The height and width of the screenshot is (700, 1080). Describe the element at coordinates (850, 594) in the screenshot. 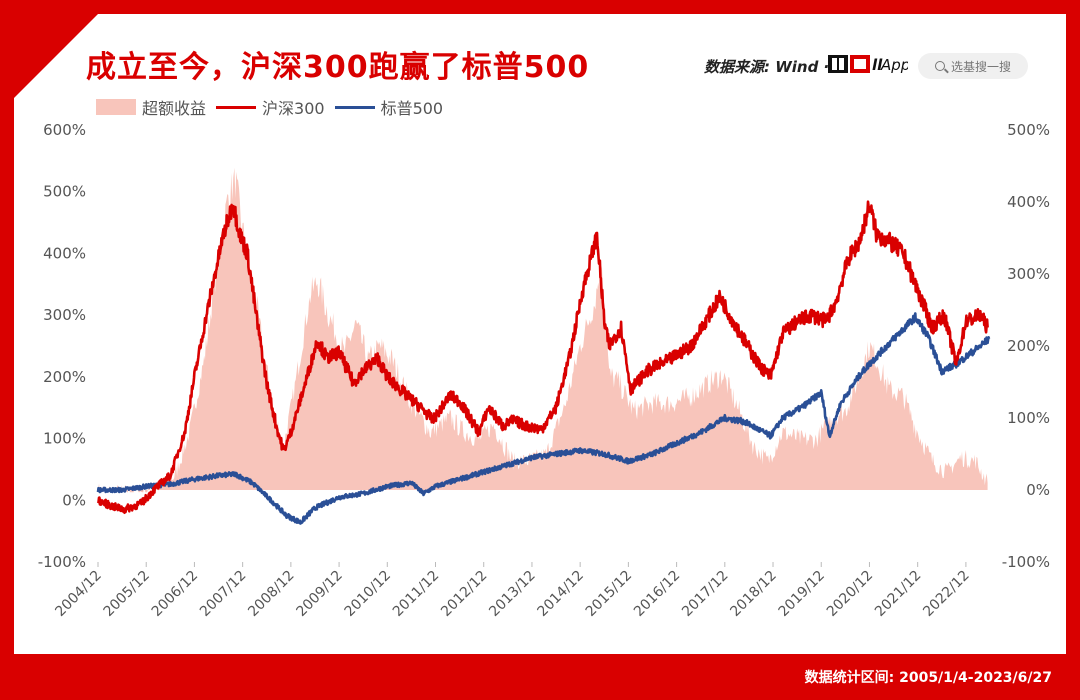

I see `x-tick-label: 2020/12` at that location.